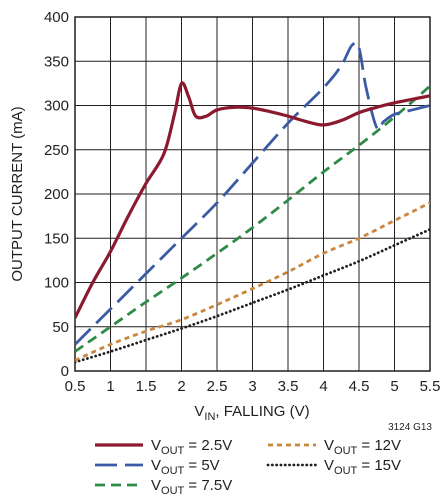 The width and height of the screenshot is (440, 502). Describe the element at coordinates (146, 386) in the screenshot. I see `x-tick-label: 1.5` at that location.